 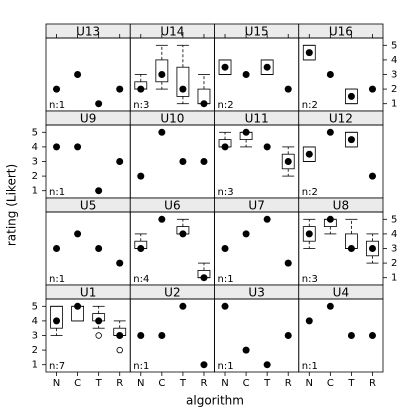 I want to click on x-axis-label: algorithm, so click(x=215, y=401).